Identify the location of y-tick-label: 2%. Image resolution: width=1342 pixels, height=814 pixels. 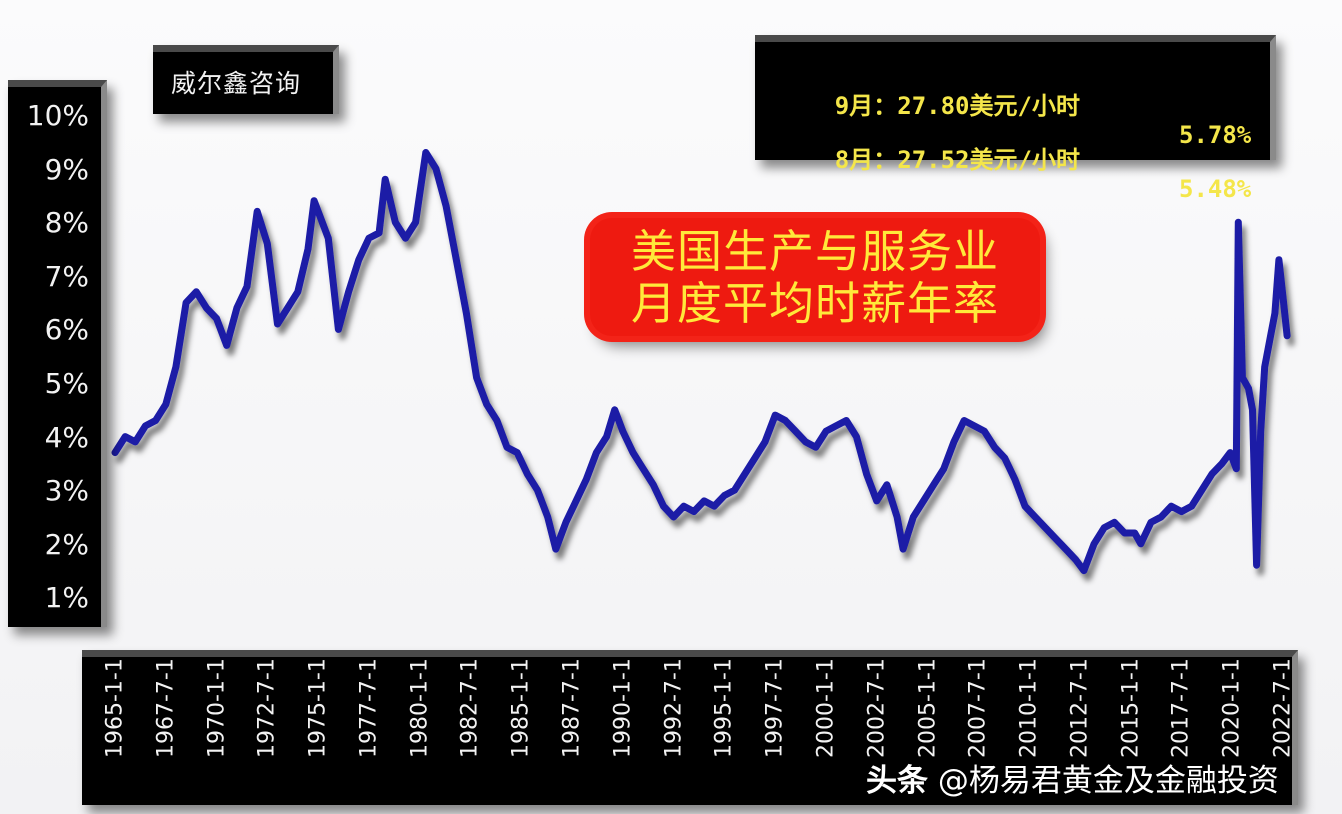
(66, 544).